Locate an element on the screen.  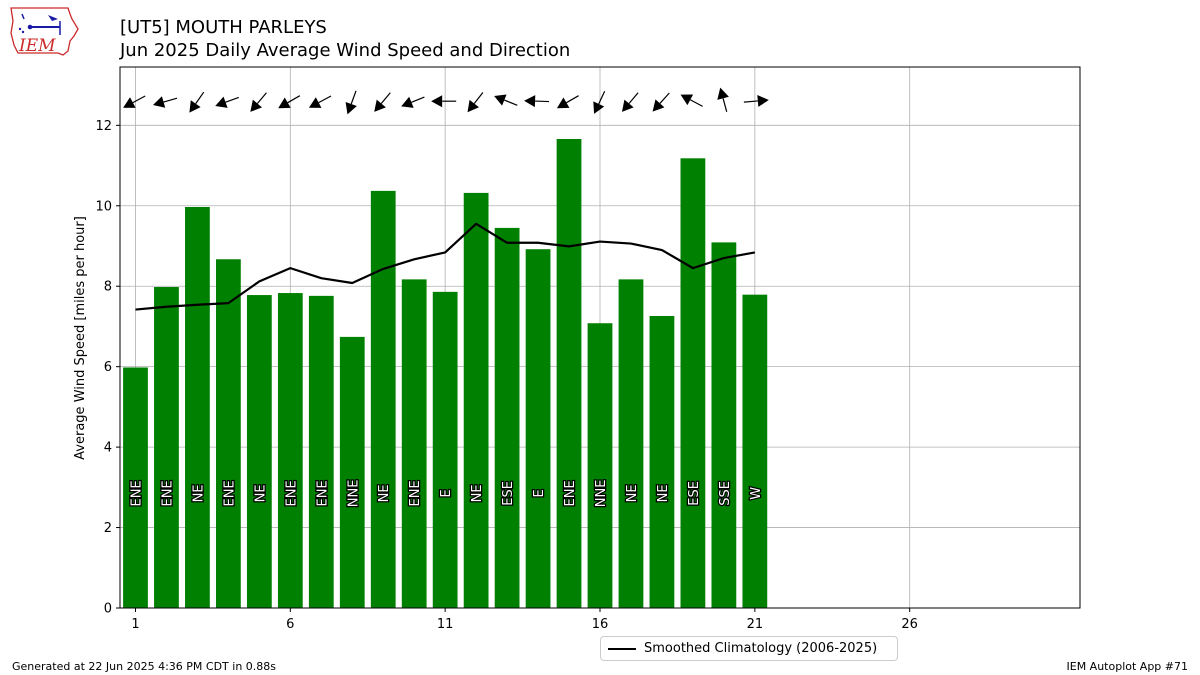
iem-logo: IEM is located at coordinates (44, 31).